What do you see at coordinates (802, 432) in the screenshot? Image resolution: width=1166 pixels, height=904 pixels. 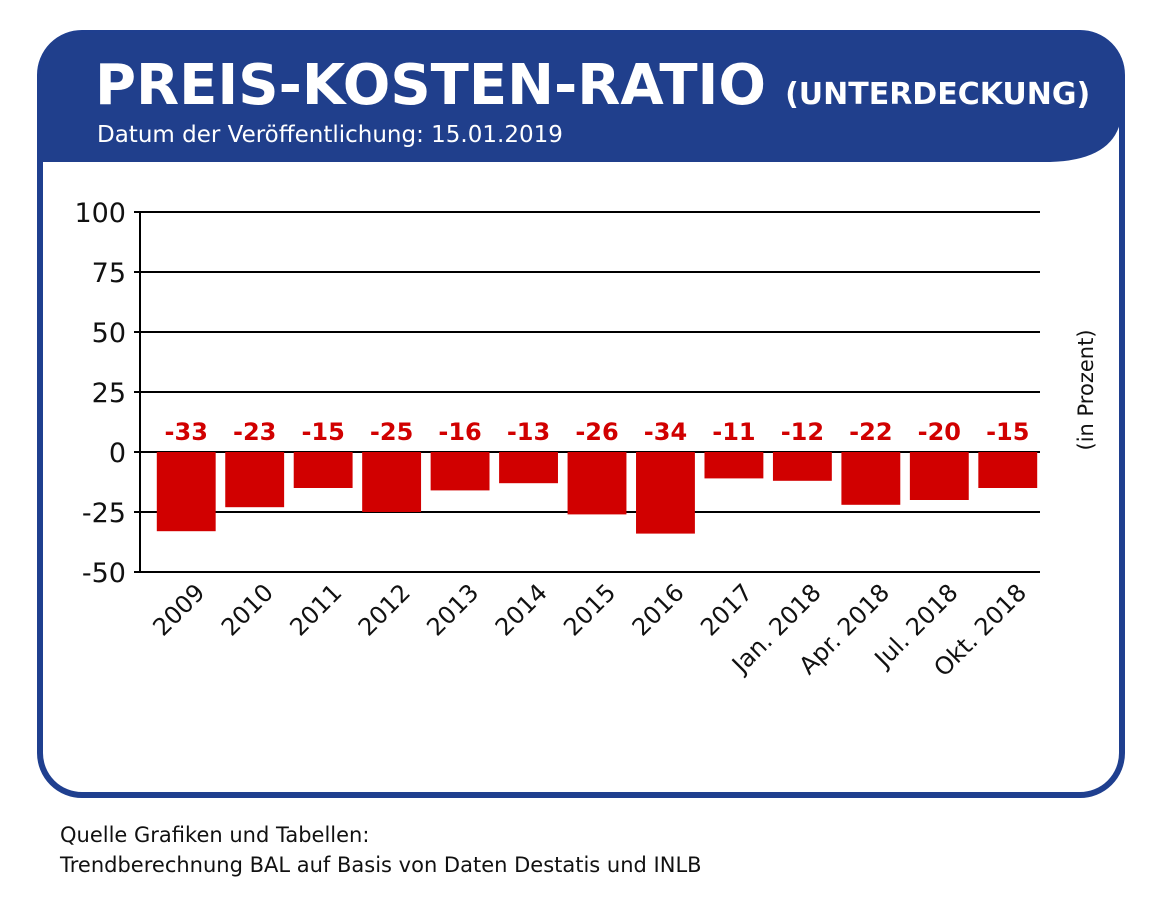 I see `data-label: -12` at bounding box center [802, 432].